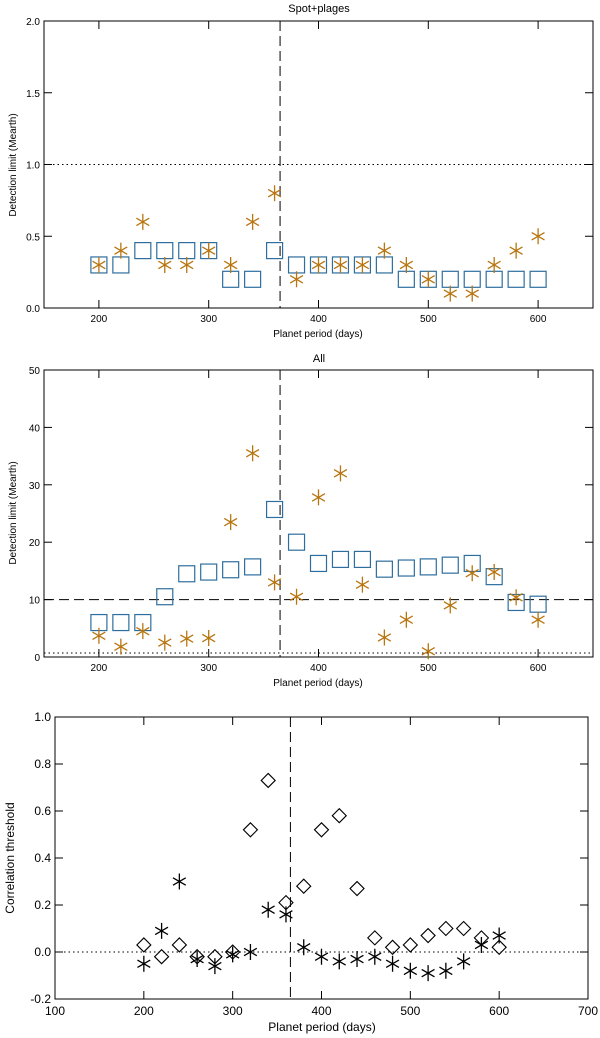 This screenshot has height=1038, width=600. I want to click on panel2-ytick: 30, so click(35, 486).